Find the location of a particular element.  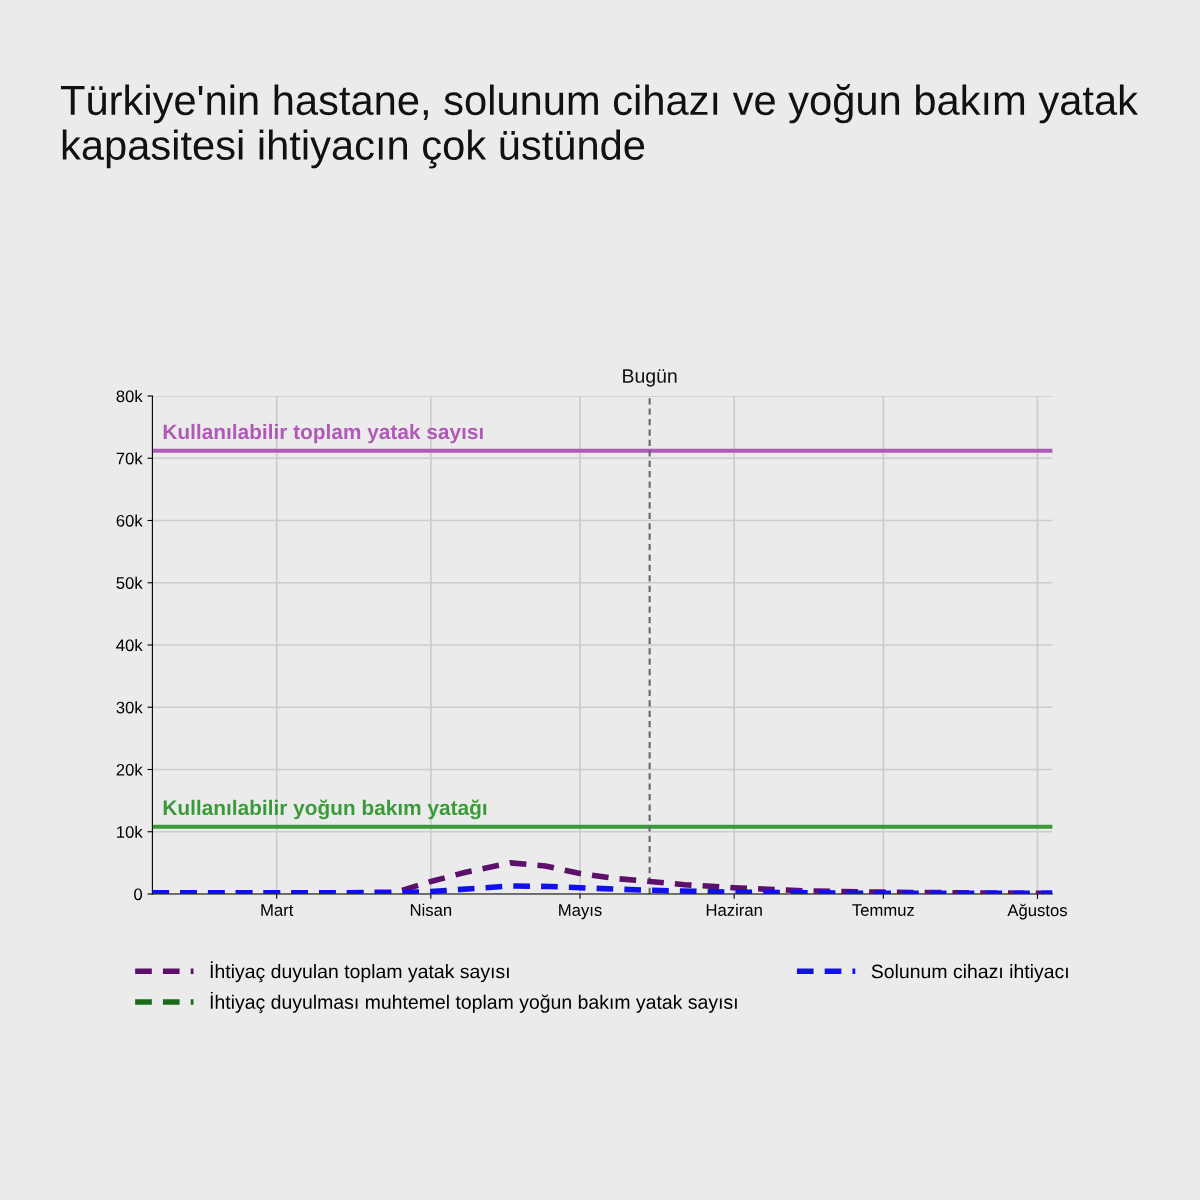

y-tick-label: 40k is located at coordinates (129, 645).